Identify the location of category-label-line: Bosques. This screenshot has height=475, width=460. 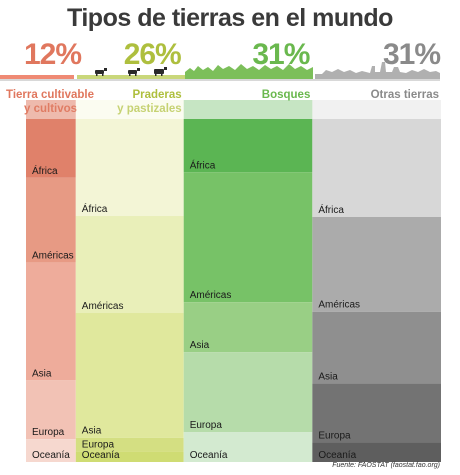
(286, 95).